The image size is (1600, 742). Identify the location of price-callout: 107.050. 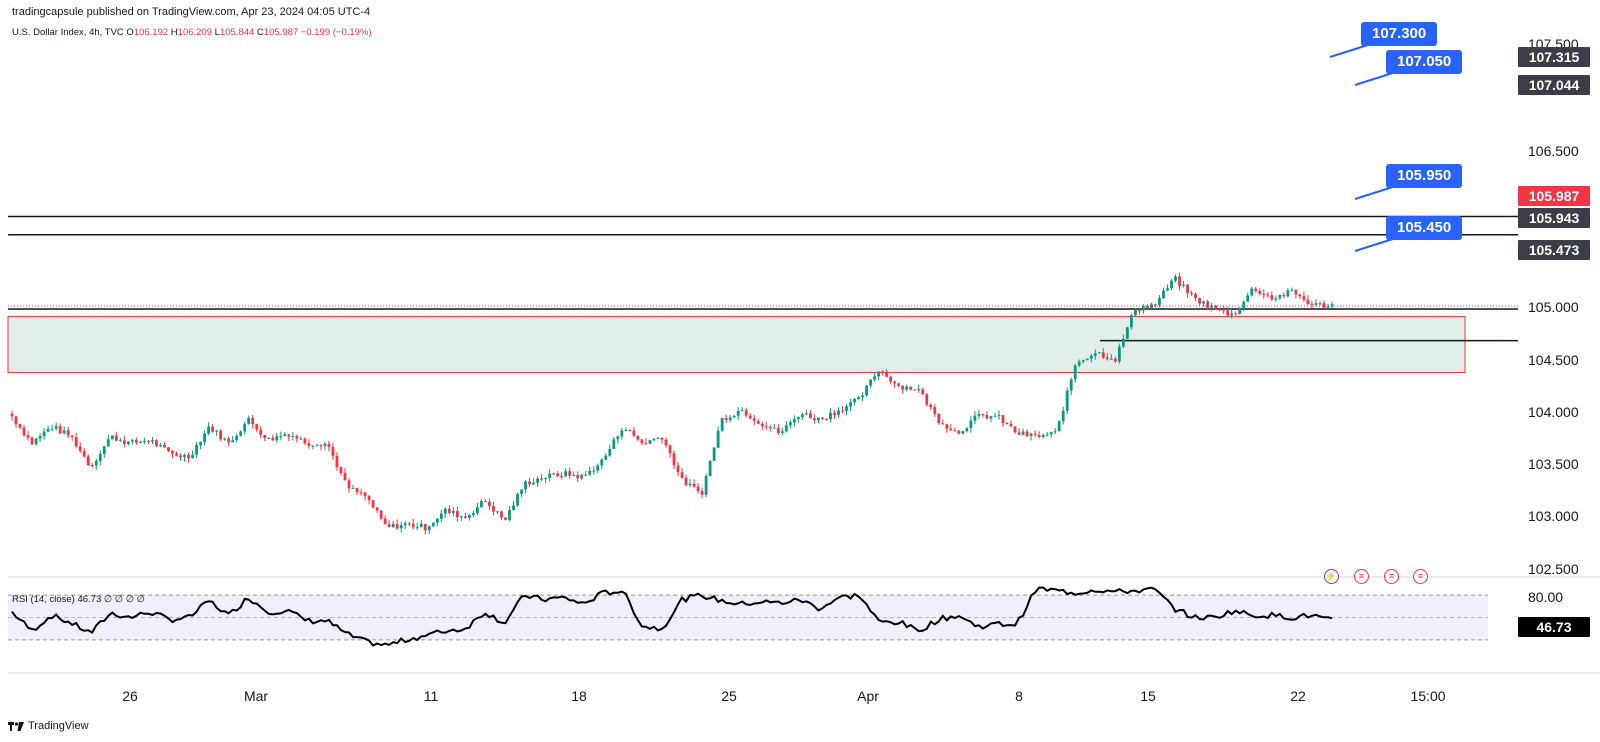
(1424, 62).